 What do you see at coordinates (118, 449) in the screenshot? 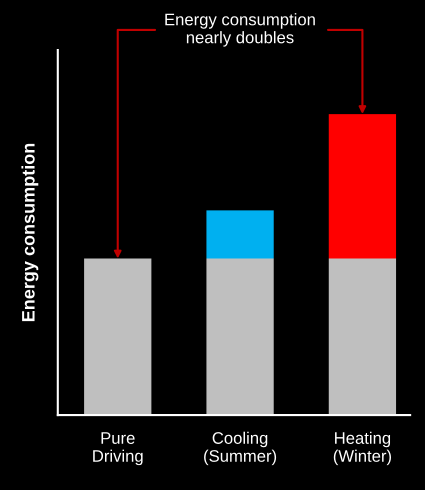
I see `x-tick-label: Pure Driving` at bounding box center [118, 449].